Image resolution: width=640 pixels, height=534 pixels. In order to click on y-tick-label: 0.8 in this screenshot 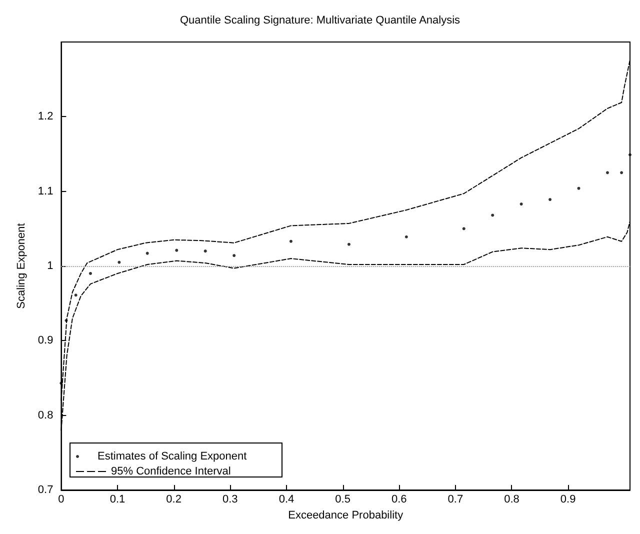, I will do `click(46, 415)`.